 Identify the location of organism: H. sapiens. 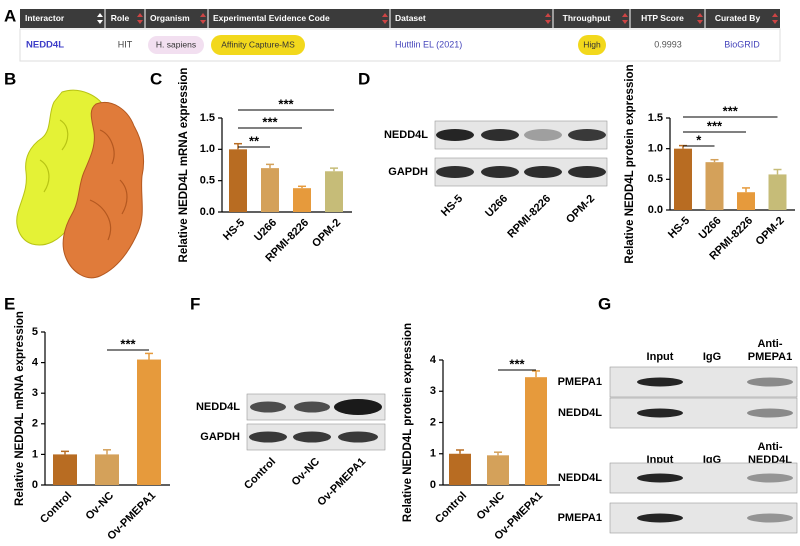
(176, 44).